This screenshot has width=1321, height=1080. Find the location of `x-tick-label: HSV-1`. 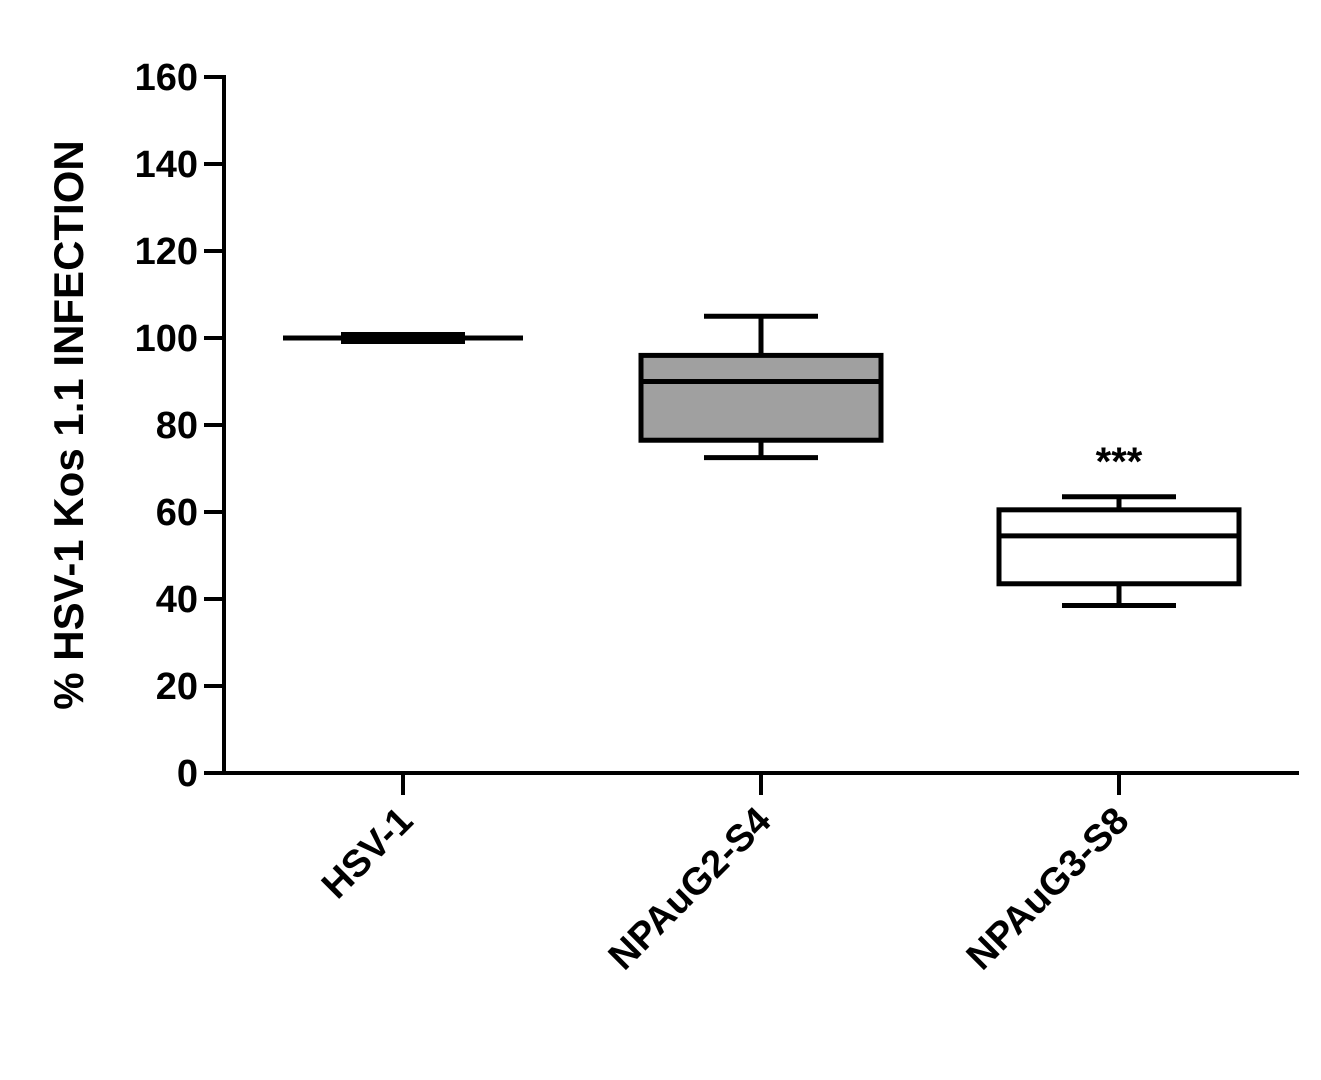

x-tick-label: HSV-1 is located at coordinates (367, 853).